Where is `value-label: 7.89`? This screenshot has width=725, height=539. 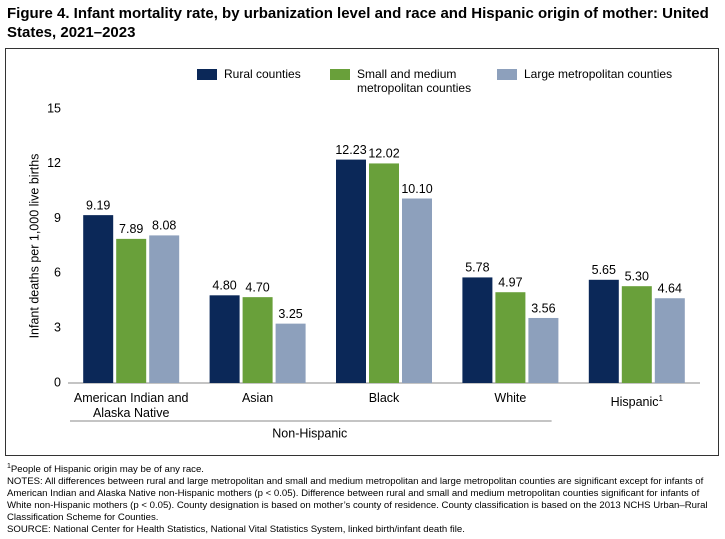
value-label: 7.89 is located at coordinates (131, 229).